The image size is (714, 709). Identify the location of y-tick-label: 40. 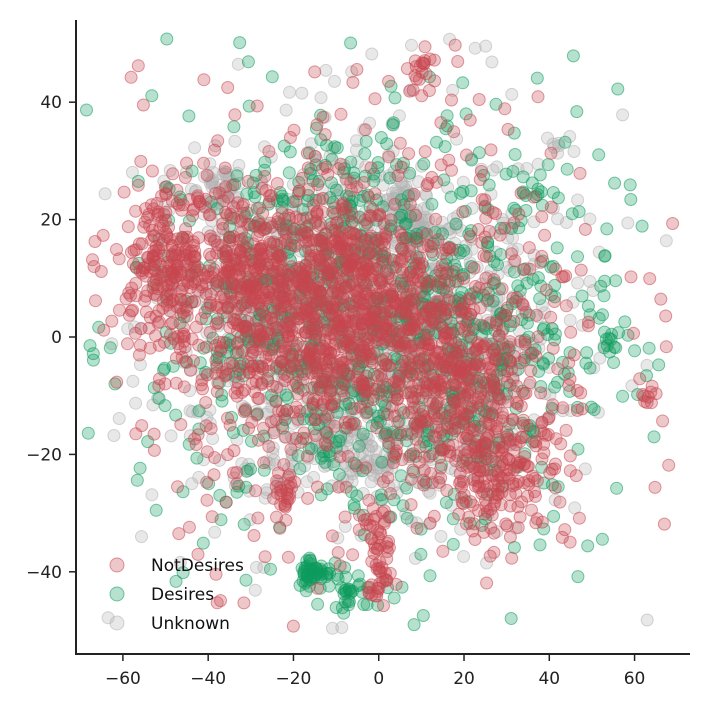
(51, 103).